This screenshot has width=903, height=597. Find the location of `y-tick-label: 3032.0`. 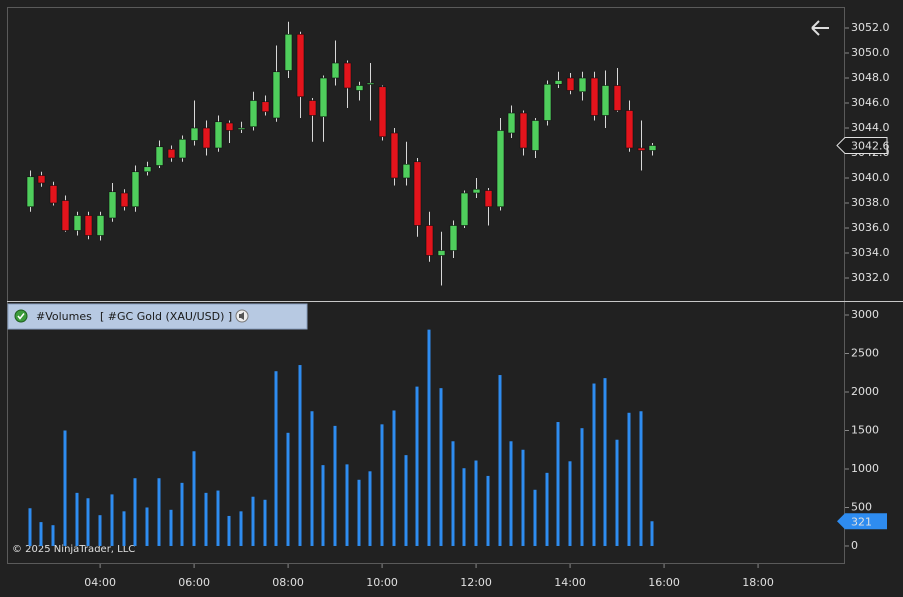

y-tick-label: 3032.0 is located at coordinates (870, 277).